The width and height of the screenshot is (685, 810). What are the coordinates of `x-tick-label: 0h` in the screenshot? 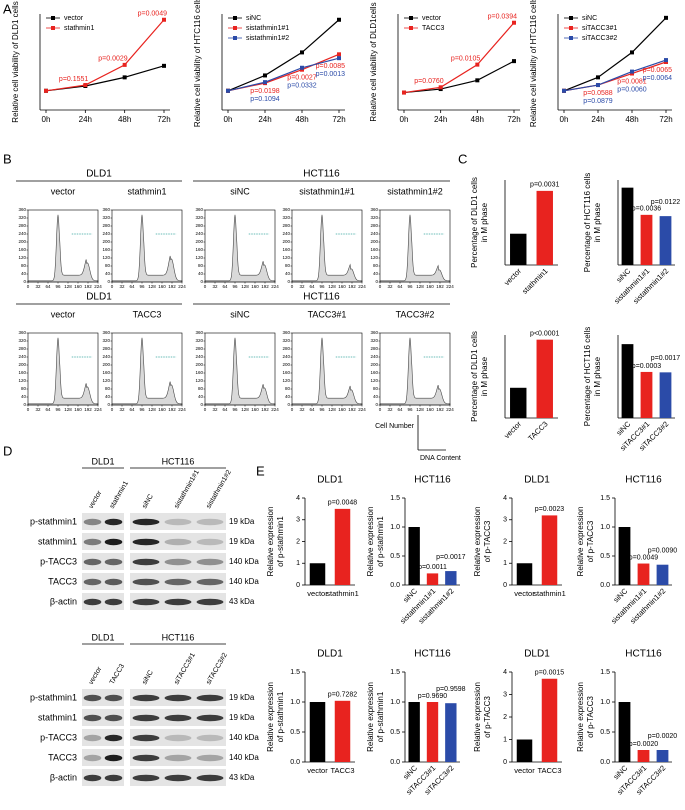 It's located at (46, 119).